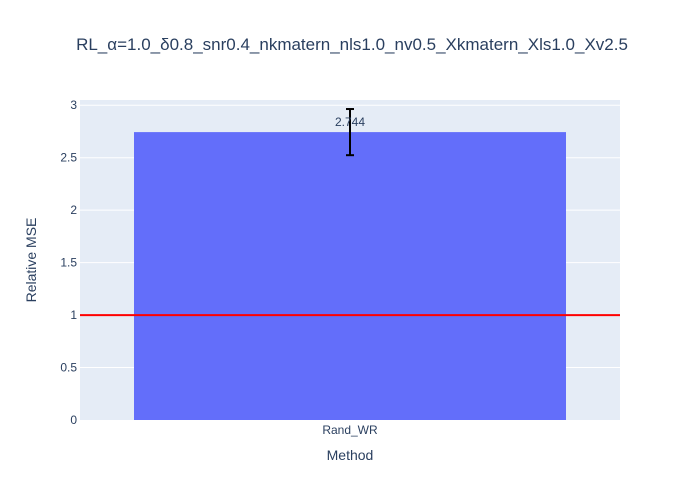 The width and height of the screenshot is (700, 500). Describe the element at coordinates (68, 368) in the screenshot. I see `y-tick-label: 0.5` at that location.